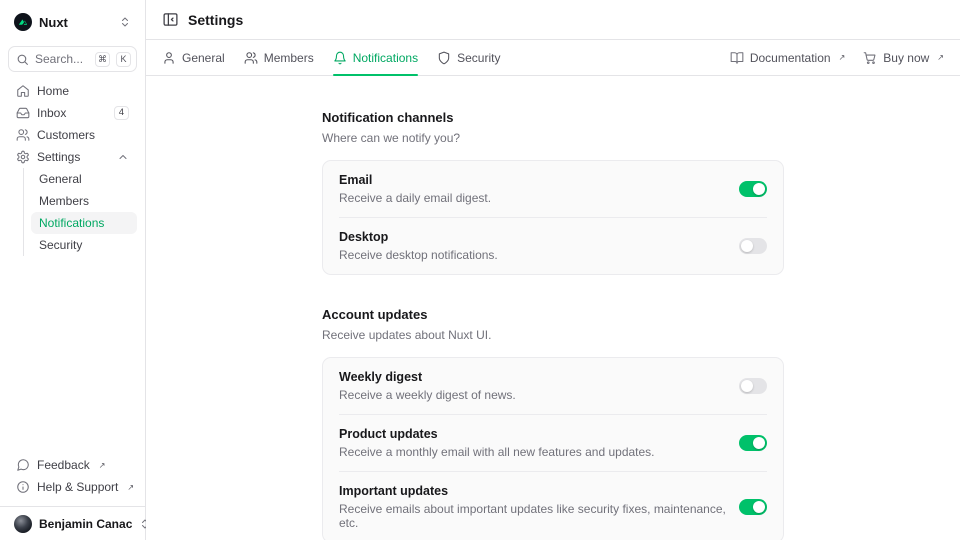  I want to click on sidebar-item-security: Security, so click(84, 245).